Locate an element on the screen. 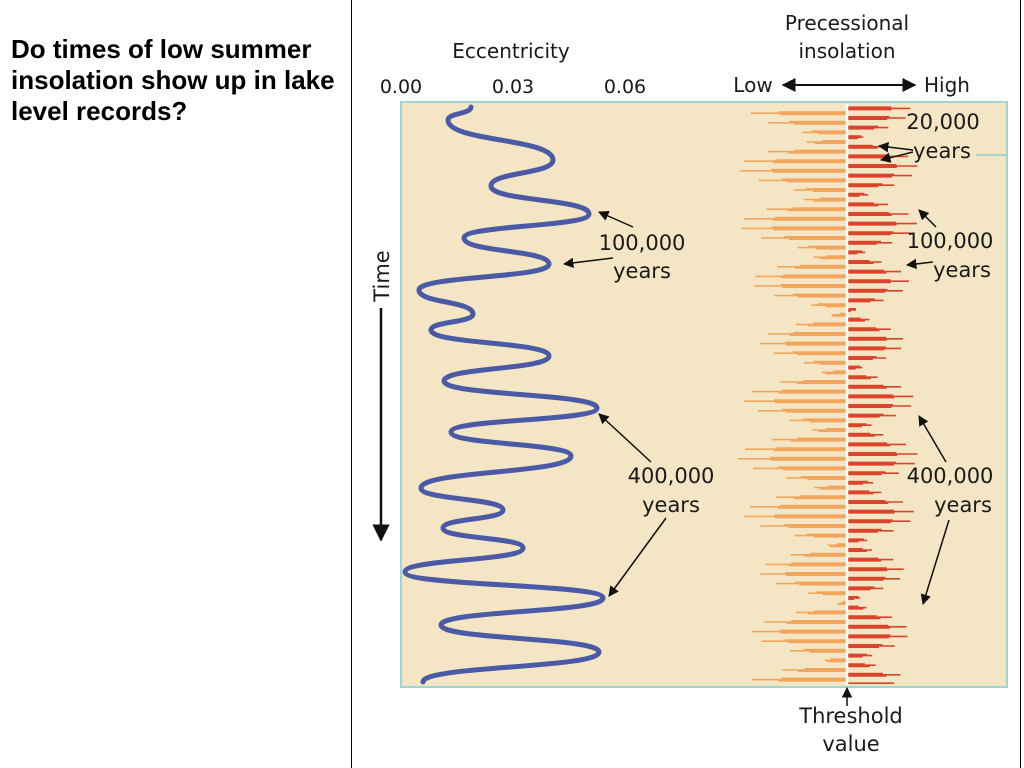  time-label: Time is located at coordinates (382, 276).